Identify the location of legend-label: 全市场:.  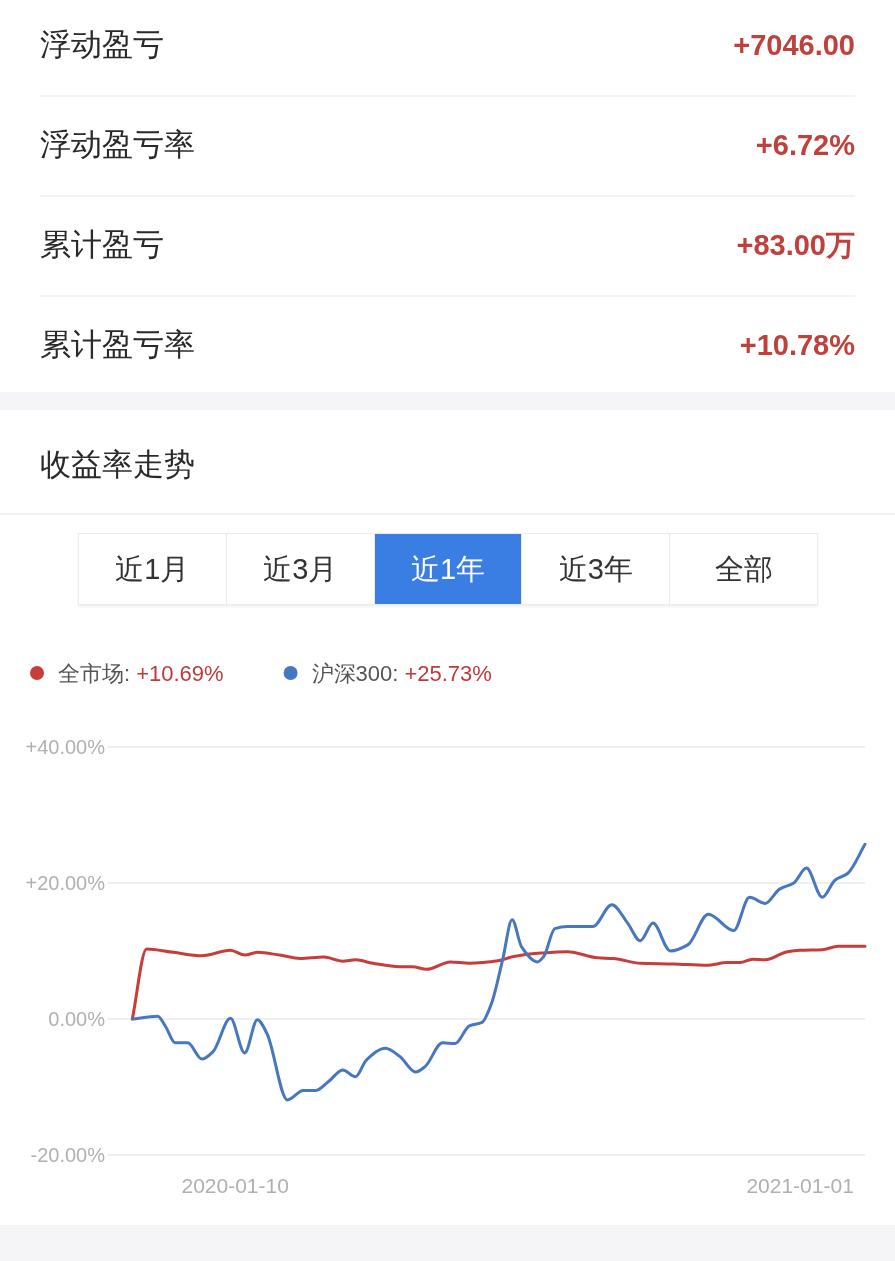
(94, 673).